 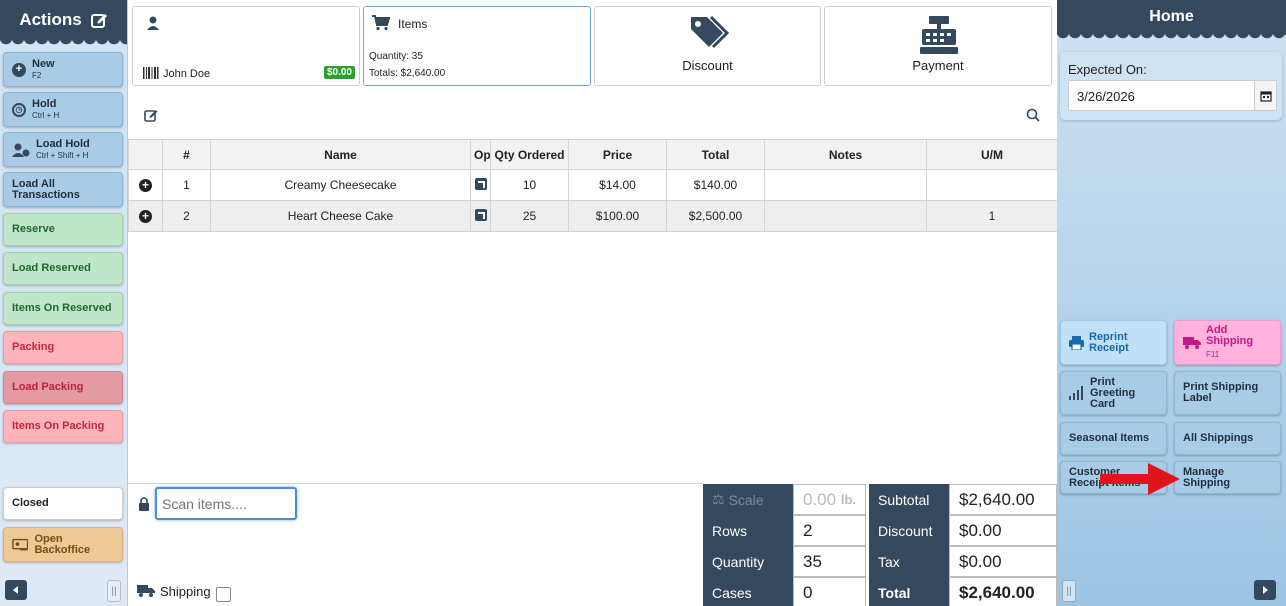 I want to click on add-shipping-button: Add Shipping F11, so click(x=1227, y=342).